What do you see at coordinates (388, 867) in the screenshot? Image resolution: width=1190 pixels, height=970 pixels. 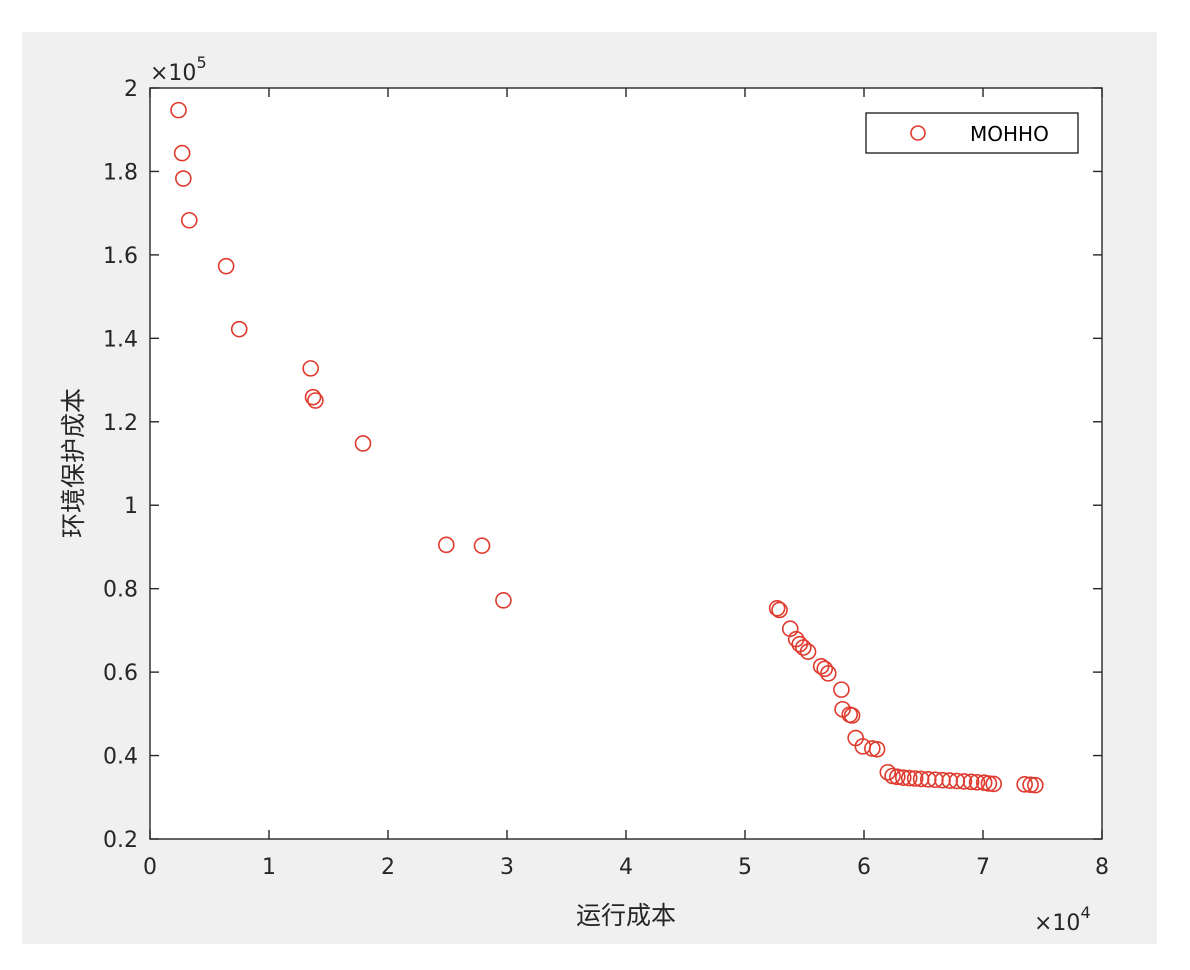 I see `x-tick-label: 2` at bounding box center [388, 867].